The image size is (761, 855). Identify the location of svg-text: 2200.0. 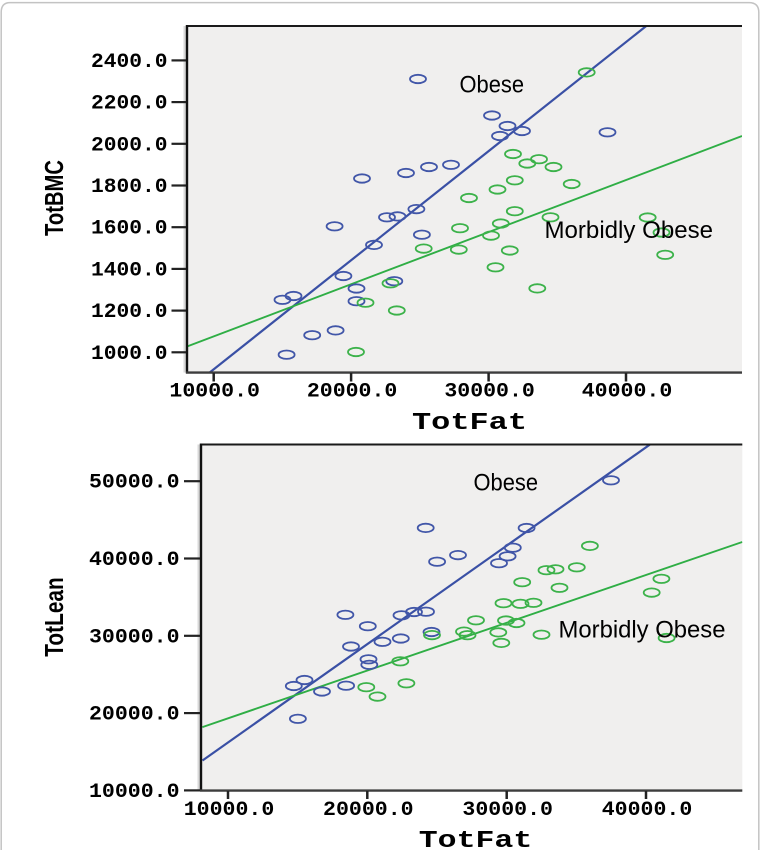
(129, 104).